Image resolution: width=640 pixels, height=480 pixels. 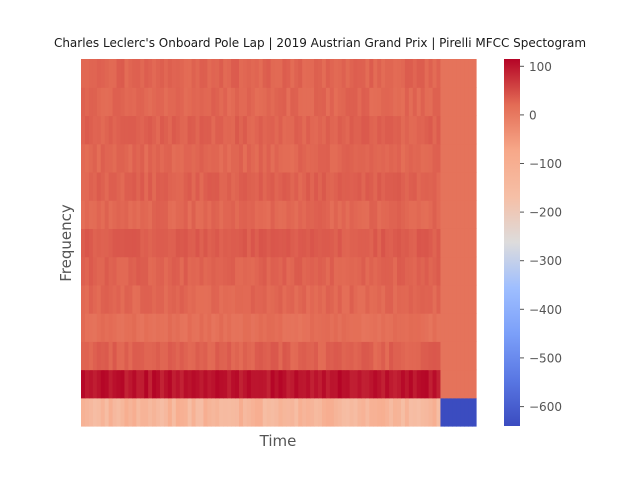 I want to click on colorbar-tick-label: −400, so click(x=545, y=310).